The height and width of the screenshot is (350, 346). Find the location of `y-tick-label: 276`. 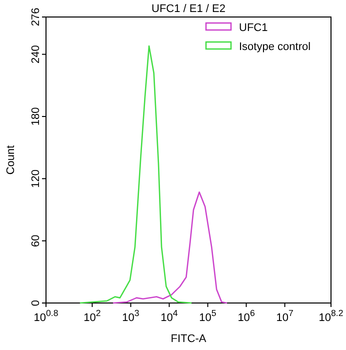

y-tick-label: 276 is located at coordinates (36, 17).